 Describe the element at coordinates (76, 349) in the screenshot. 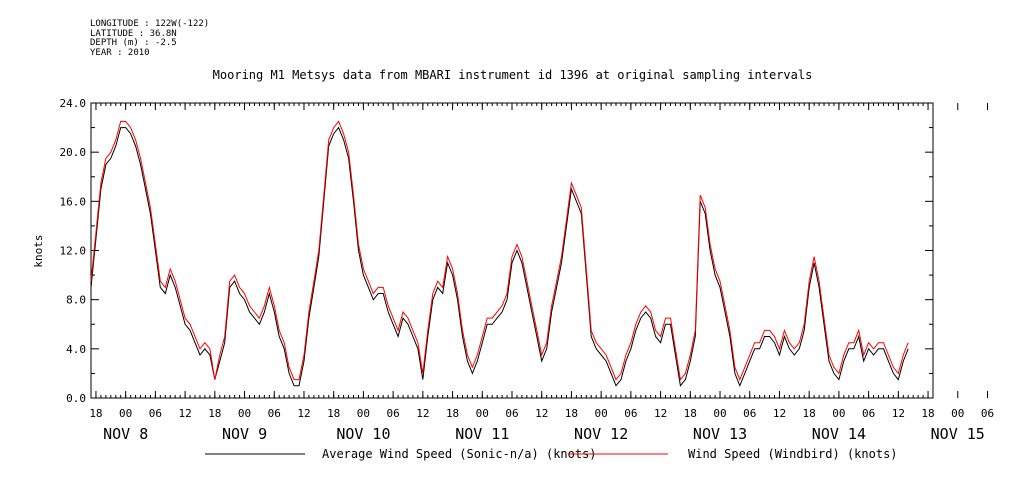

I see `y-tick-label: 4.0` at that location.